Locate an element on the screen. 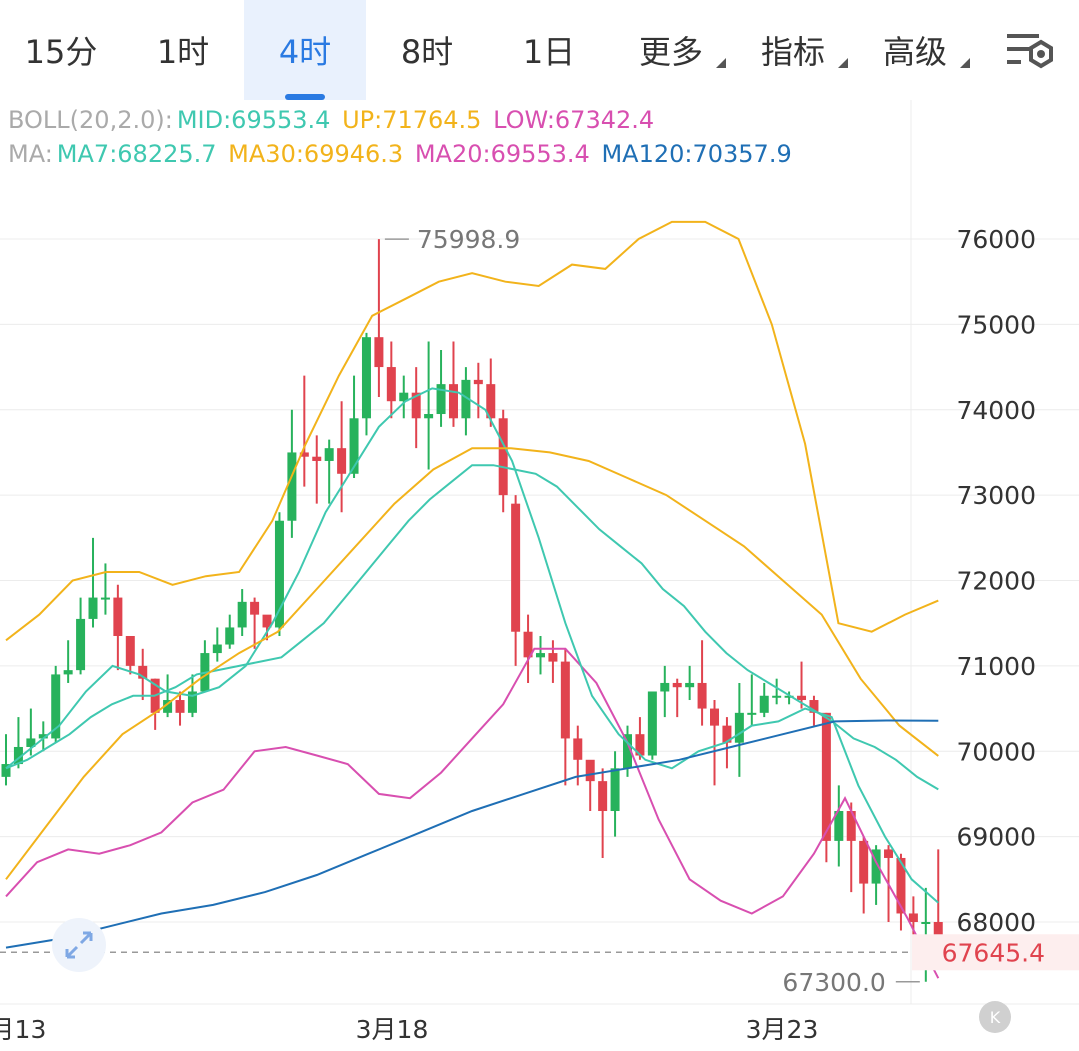  tab-label: 高级 is located at coordinates (914, 52).